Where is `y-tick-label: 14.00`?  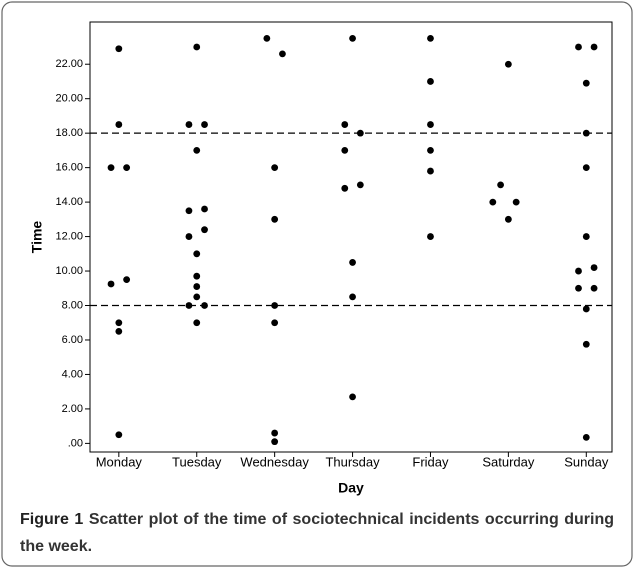
y-tick-label: 14.00 is located at coordinates (69, 202).